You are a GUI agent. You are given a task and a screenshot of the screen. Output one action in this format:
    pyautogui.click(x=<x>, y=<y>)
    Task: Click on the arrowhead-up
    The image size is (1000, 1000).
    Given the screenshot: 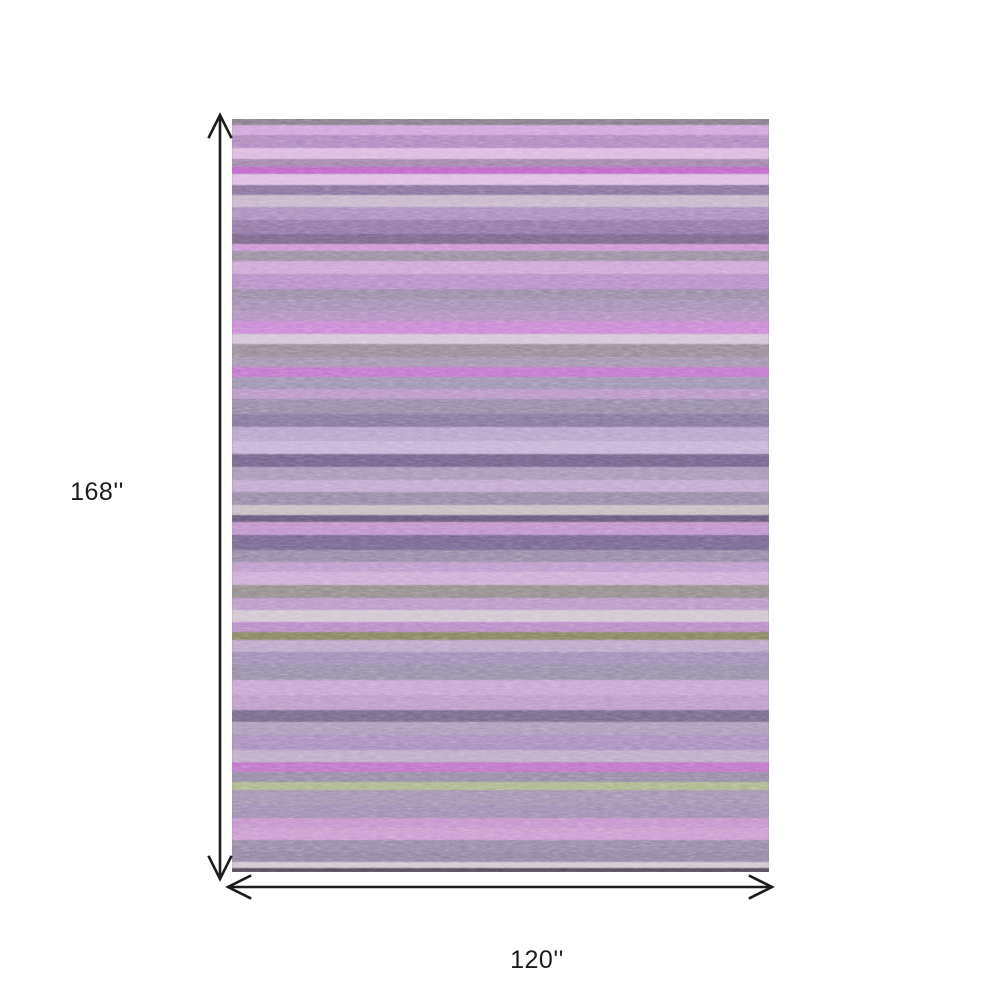 What is the action you would take?
    pyautogui.click(x=220, y=125)
    